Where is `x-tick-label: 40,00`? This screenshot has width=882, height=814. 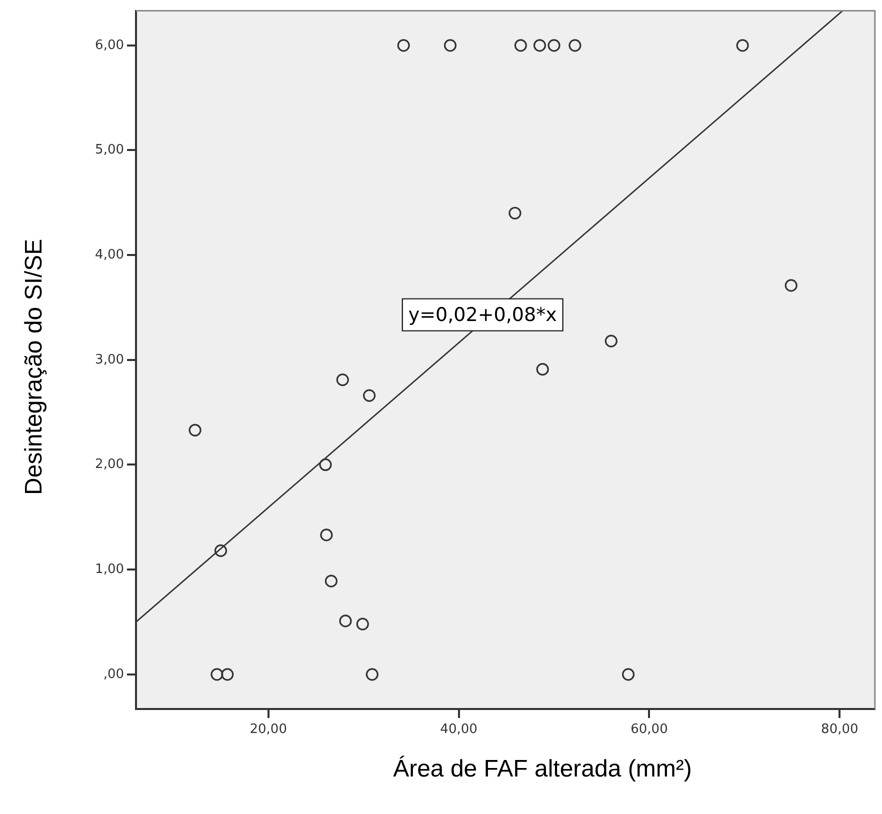
x-tick-label: 40,00 is located at coordinates (459, 730).